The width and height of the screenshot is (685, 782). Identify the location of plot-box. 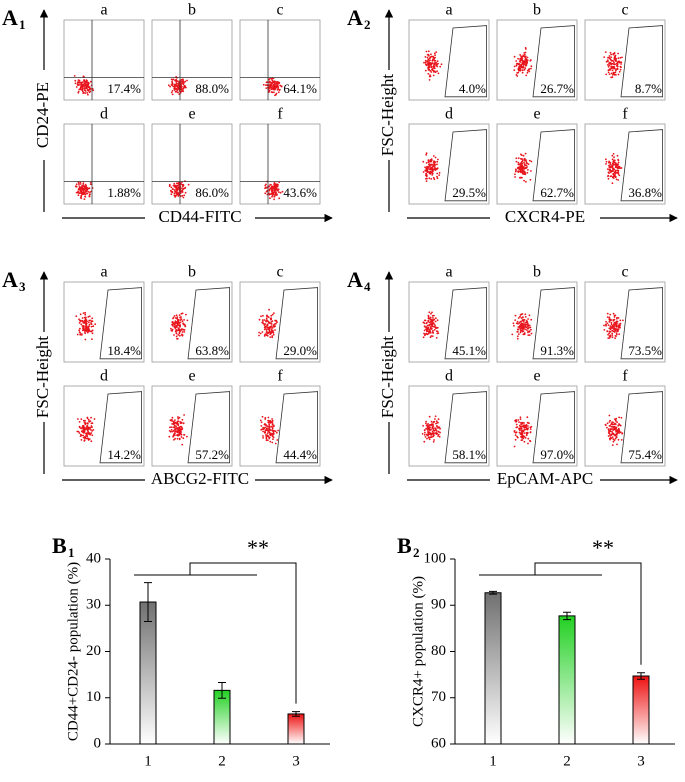
(104, 164).